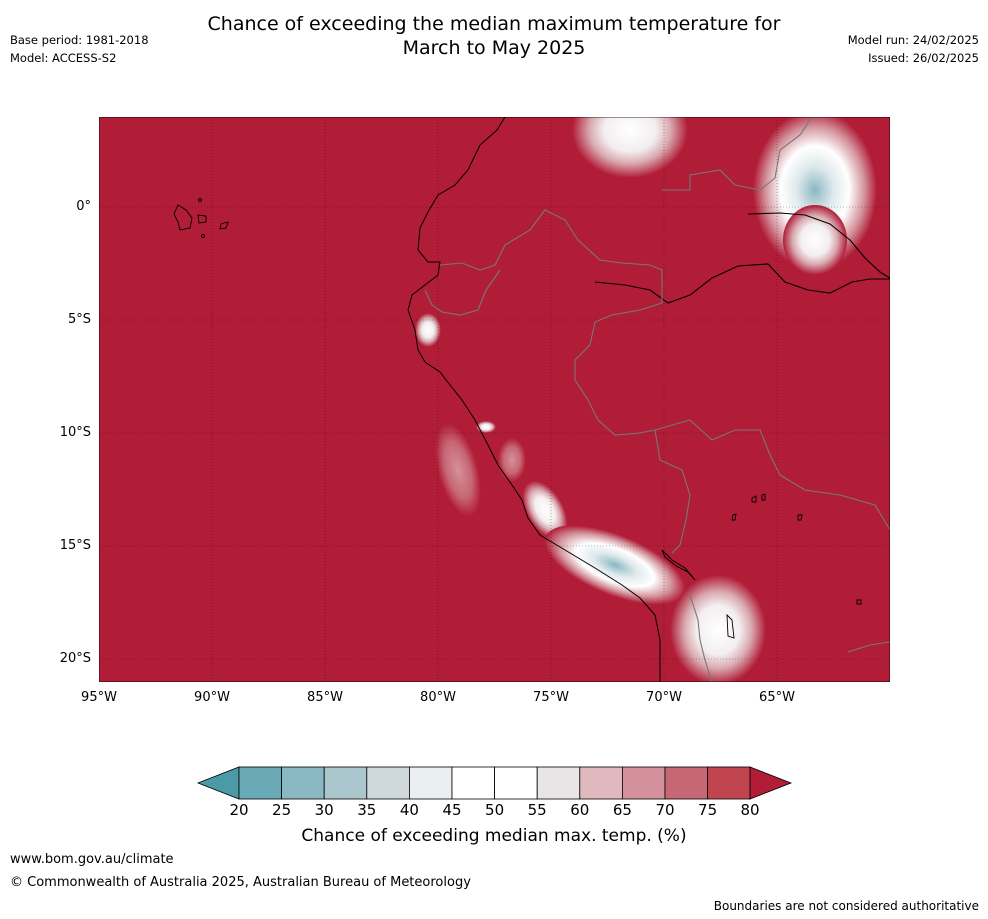  Describe the element at coordinates (551, 697) in the screenshot. I see `lon-label: 75°W` at that location.